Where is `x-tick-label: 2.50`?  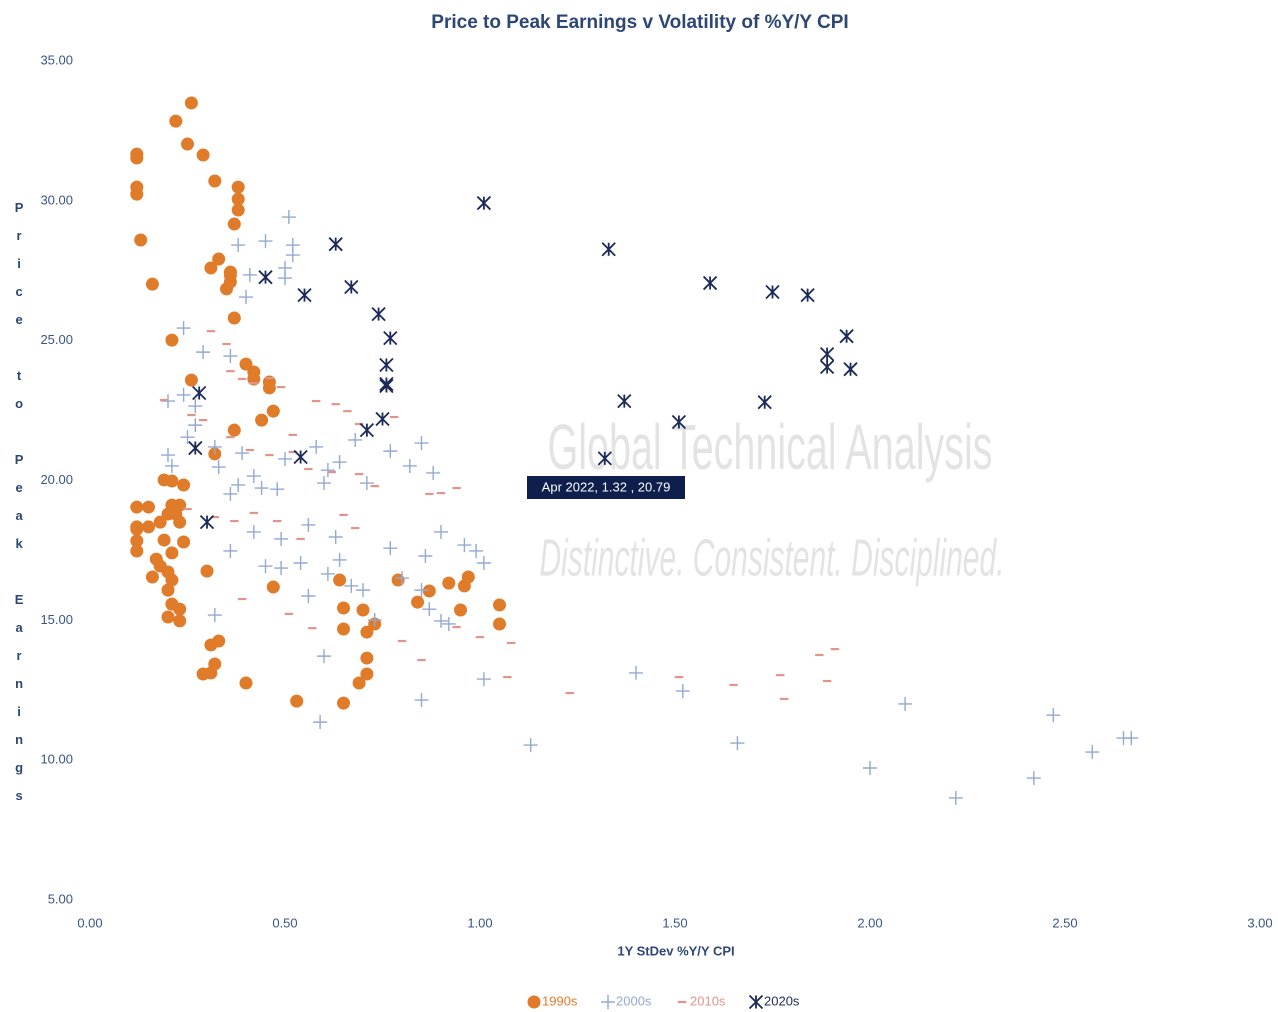
x-tick-label: 2.50 is located at coordinates (1064, 922).